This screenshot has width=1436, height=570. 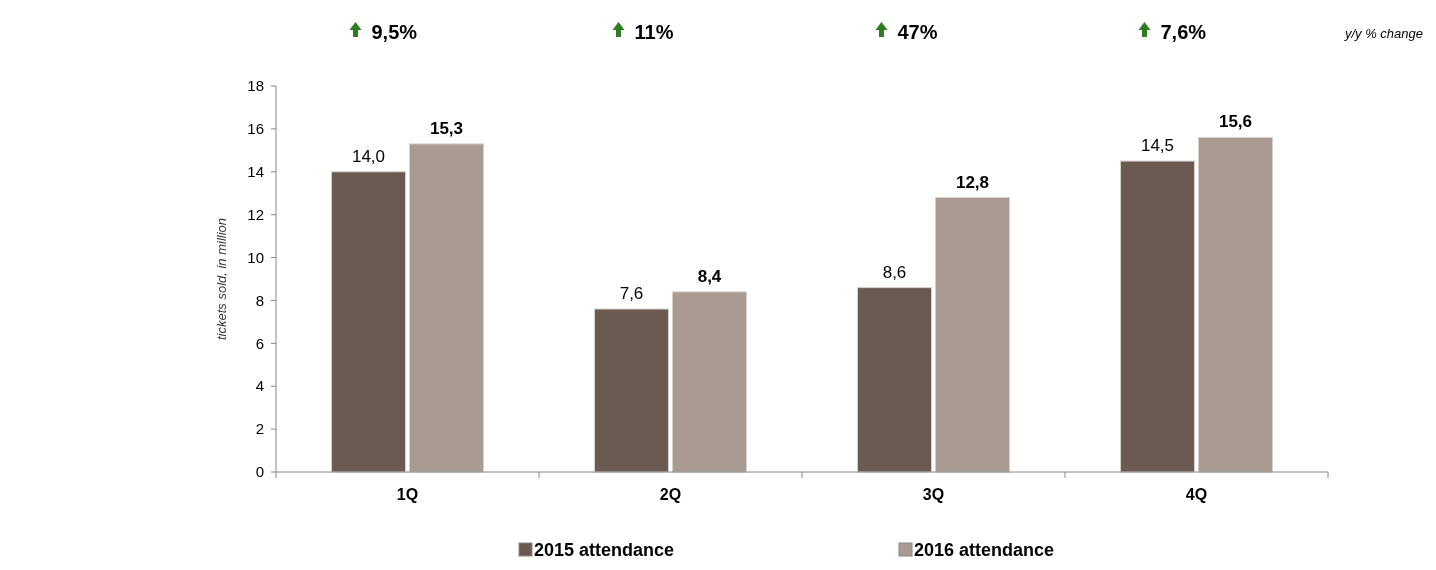 What do you see at coordinates (972, 182) in the screenshot?
I see `data-label: 12,8` at bounding box center [972, 182].